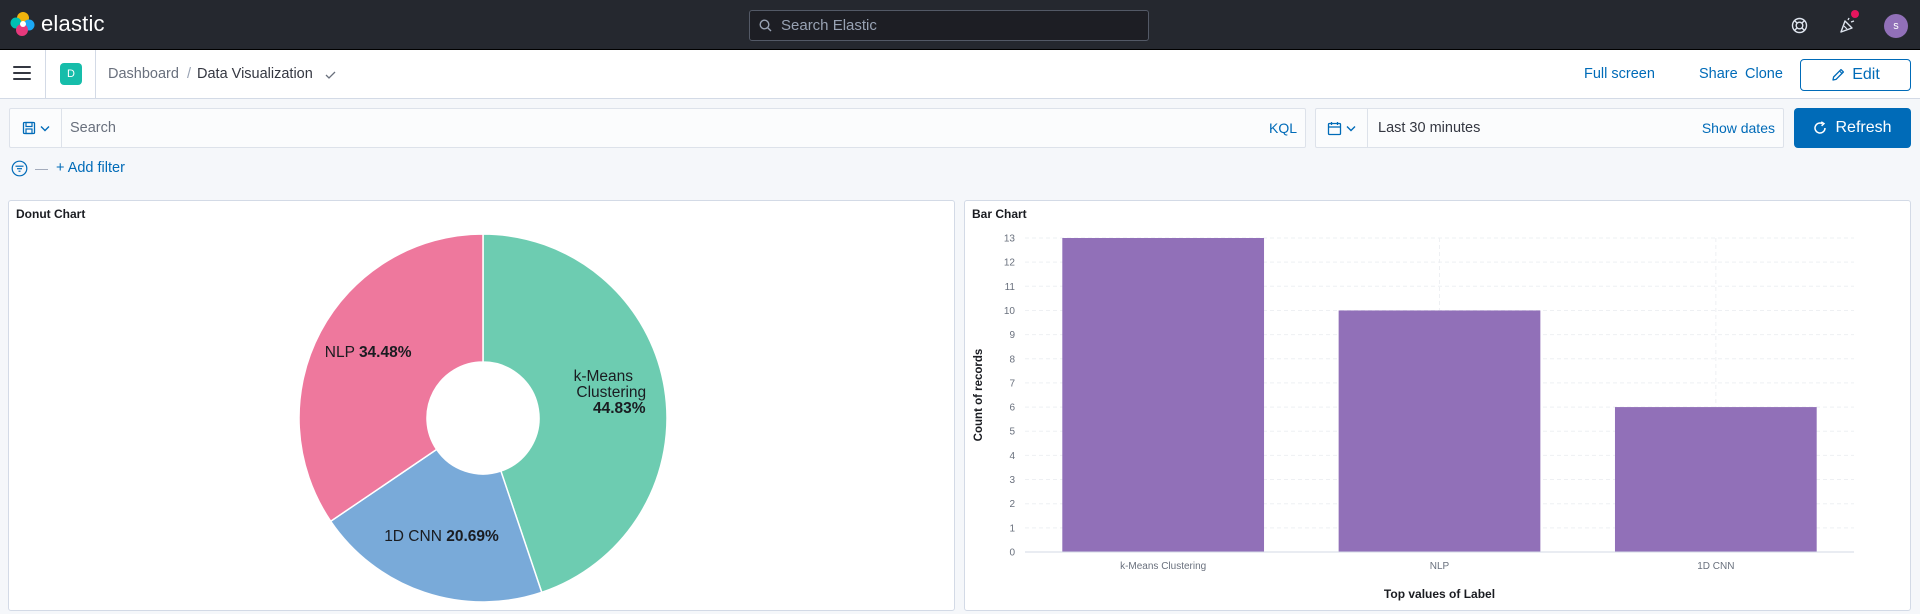 Image resolution: width=1920 pixels, height=614 pixels. What do you see at coordinates (1896, 26) in the screenshot?
I see `user-avatar: s` at bounding box center [1896, 26].